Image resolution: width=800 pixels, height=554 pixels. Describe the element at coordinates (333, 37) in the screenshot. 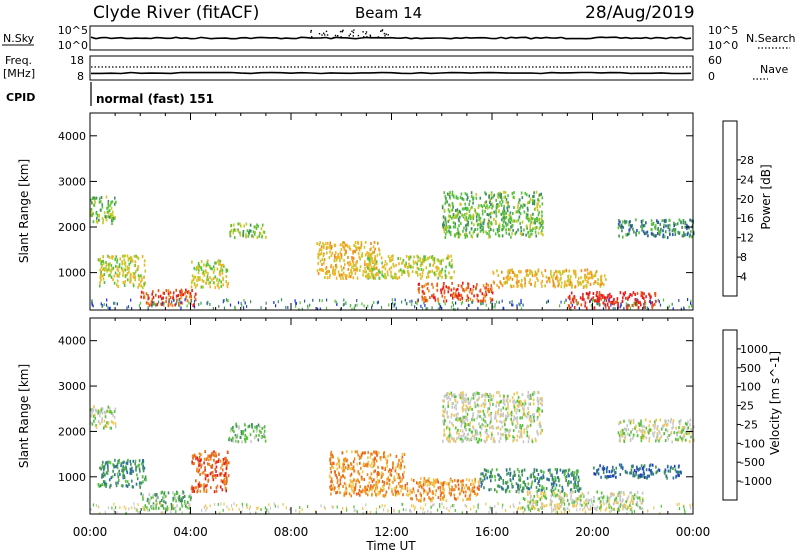

I see `nsearch-dot` at that location.